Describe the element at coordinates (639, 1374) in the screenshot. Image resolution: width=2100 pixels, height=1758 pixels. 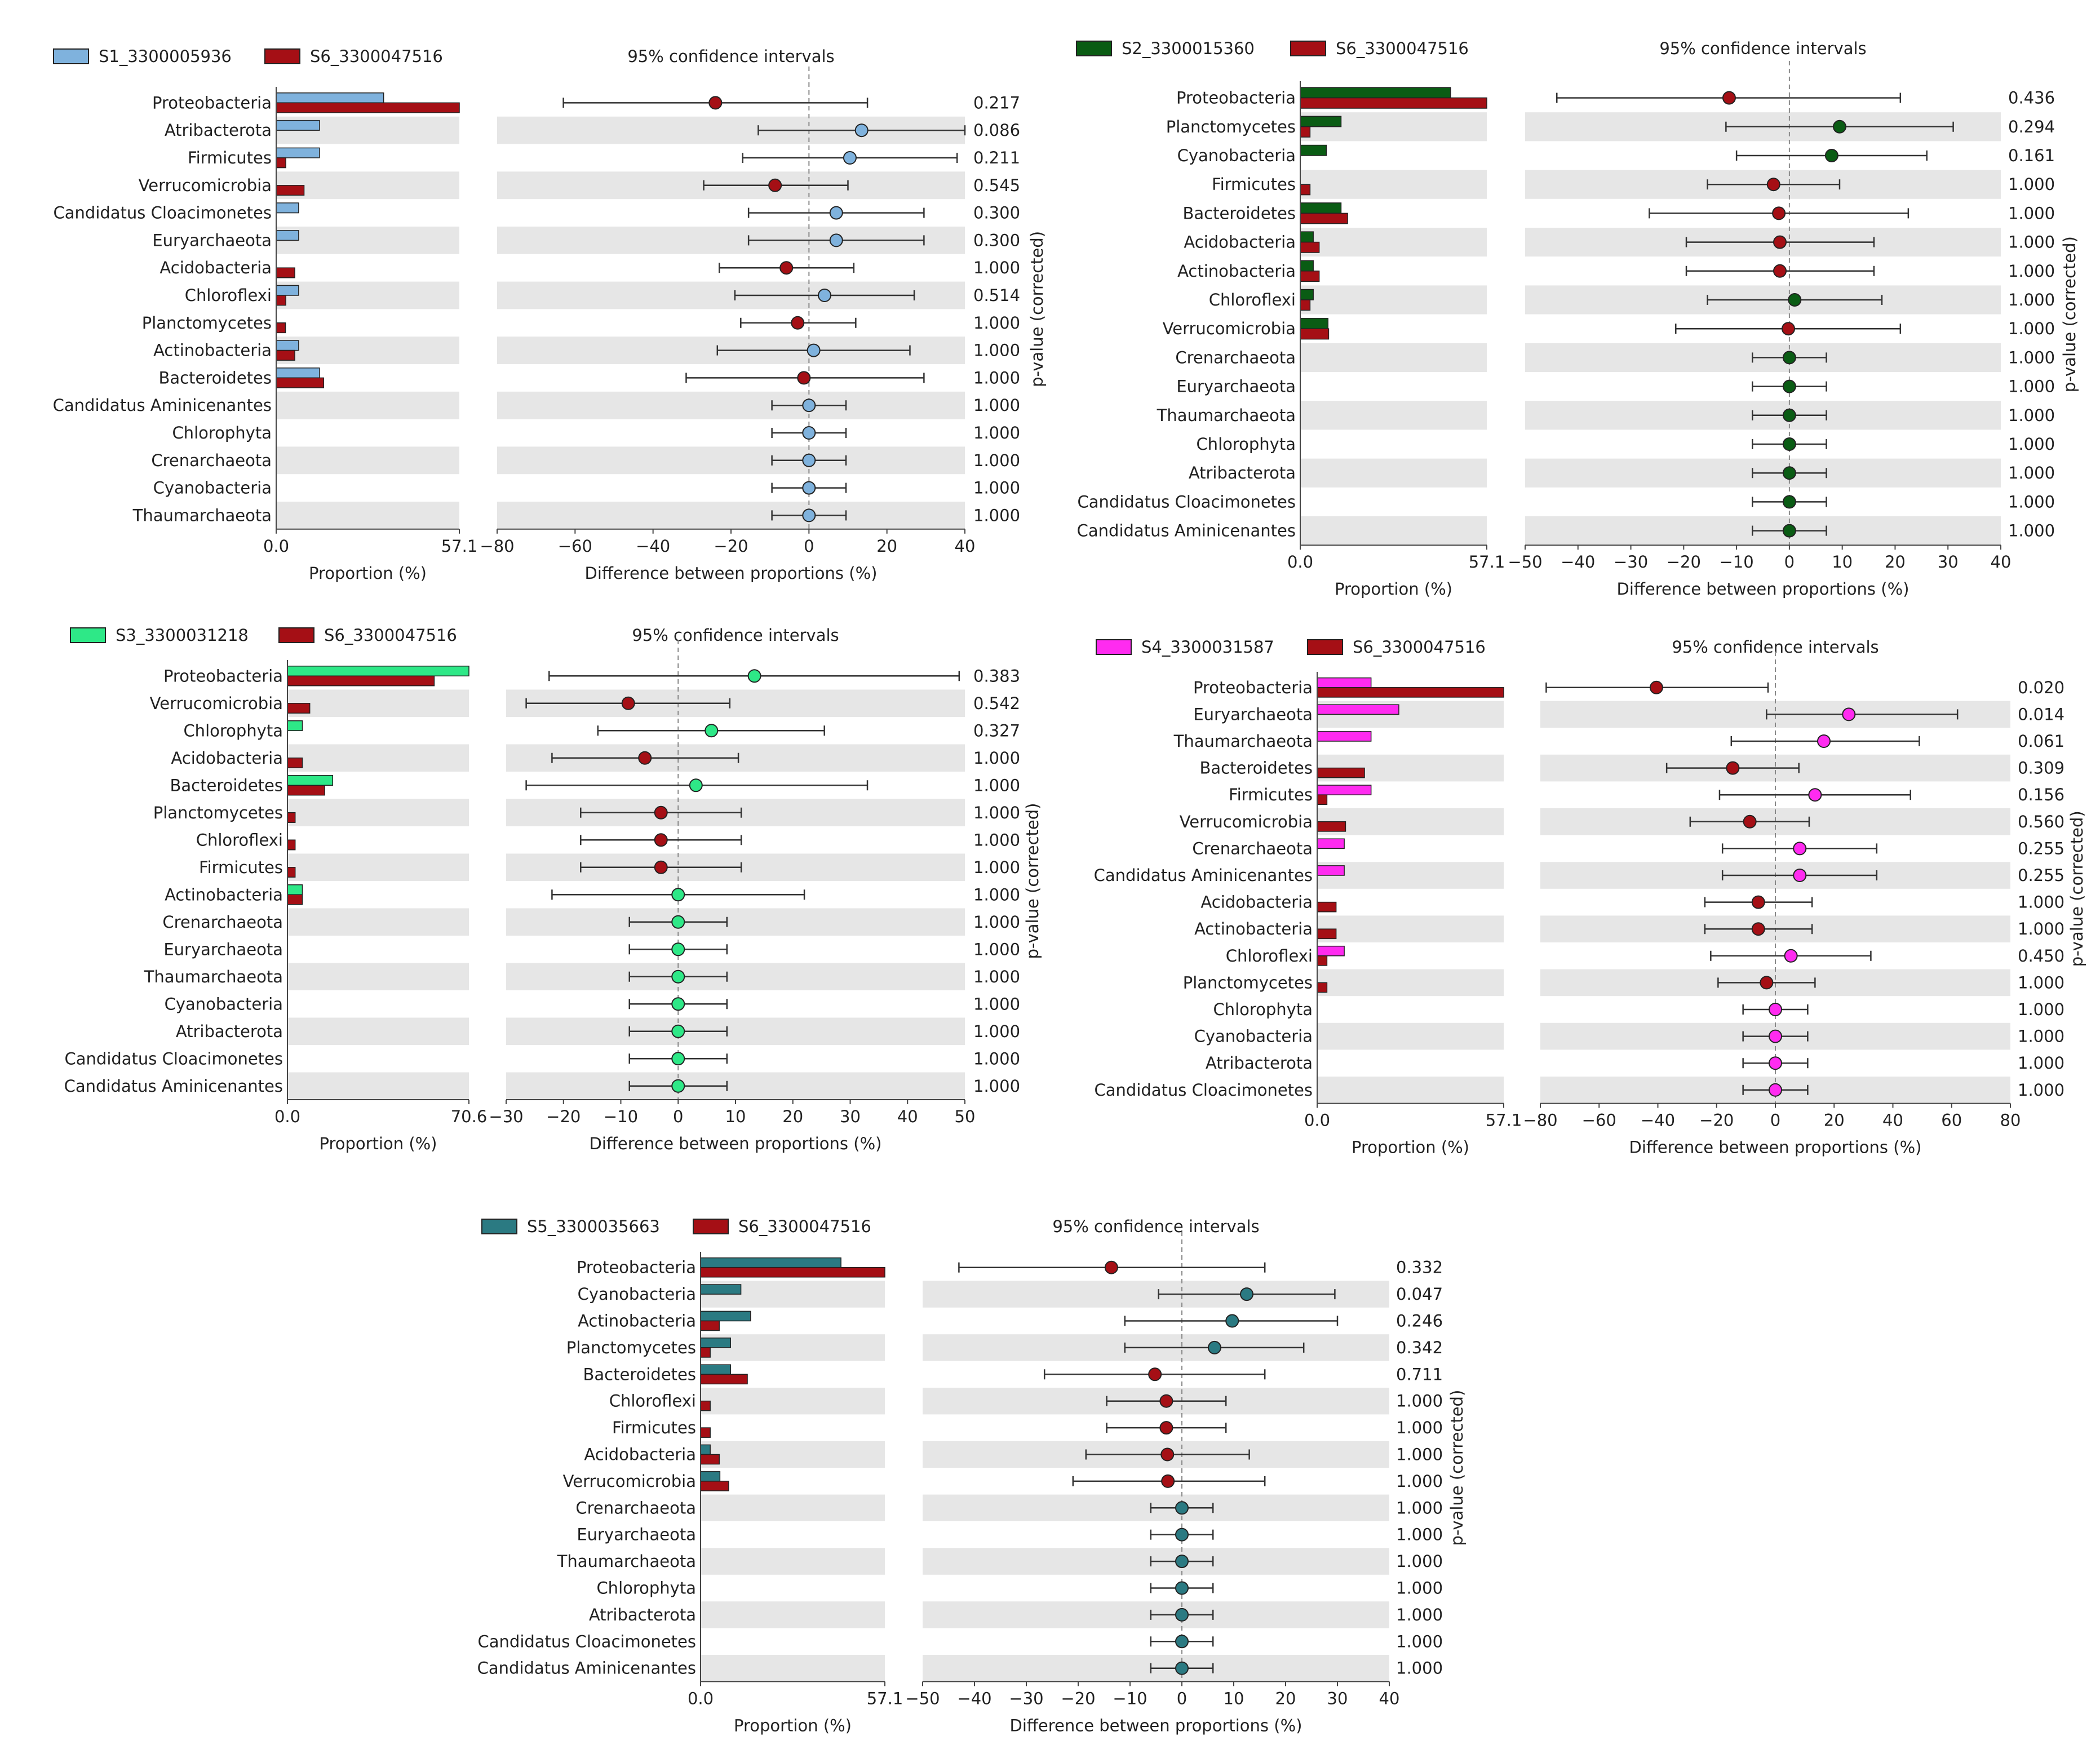
I see `category-label: Bacteroidetes` at that location.